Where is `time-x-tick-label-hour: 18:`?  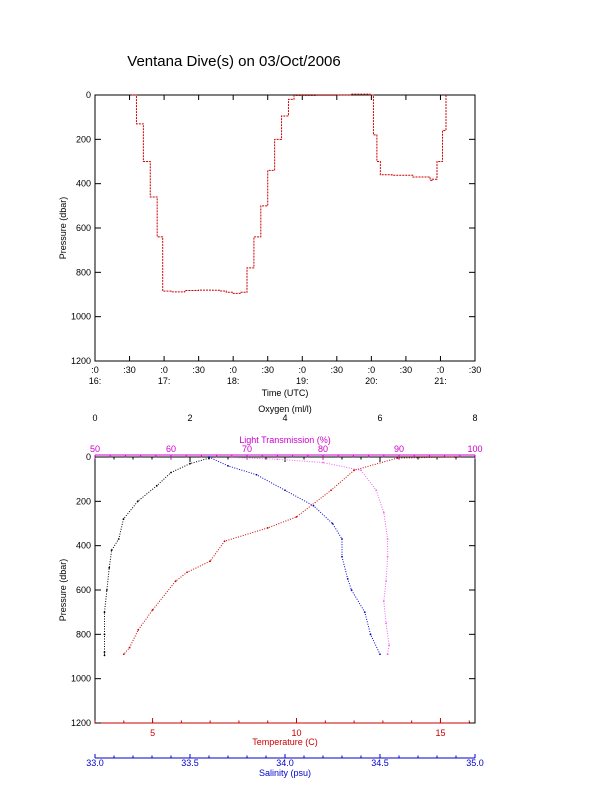
time-x-tick-label-hour: 18: is located at coordinates (233, 381).